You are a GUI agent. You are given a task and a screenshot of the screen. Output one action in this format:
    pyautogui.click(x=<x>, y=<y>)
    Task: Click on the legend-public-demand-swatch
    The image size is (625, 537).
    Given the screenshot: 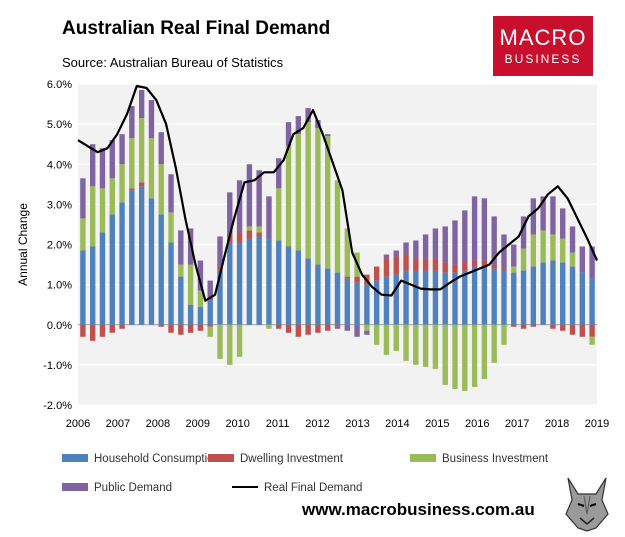 What is the action you would take?
    pyautogui.click(x=75, y=487)
    